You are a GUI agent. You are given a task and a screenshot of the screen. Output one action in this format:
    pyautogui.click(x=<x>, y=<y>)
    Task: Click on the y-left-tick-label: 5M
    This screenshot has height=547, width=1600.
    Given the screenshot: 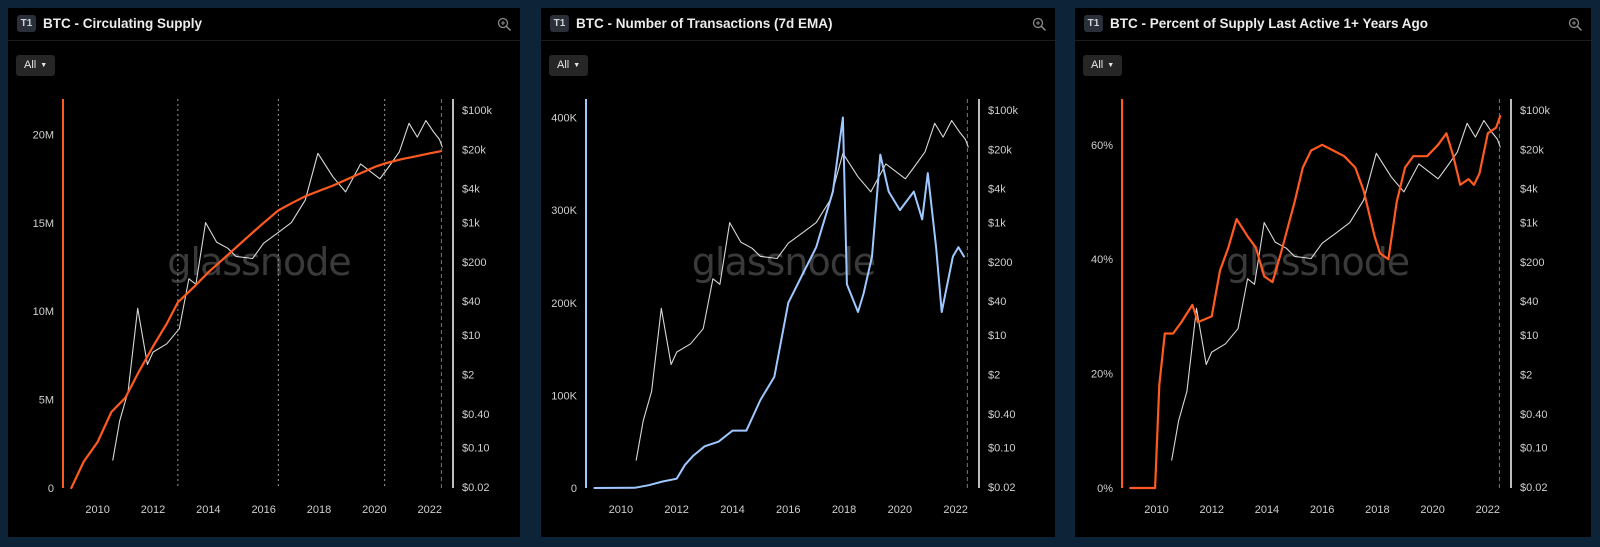 What is the action you would take?
    pyautogui.click(x=46, y=401)
    